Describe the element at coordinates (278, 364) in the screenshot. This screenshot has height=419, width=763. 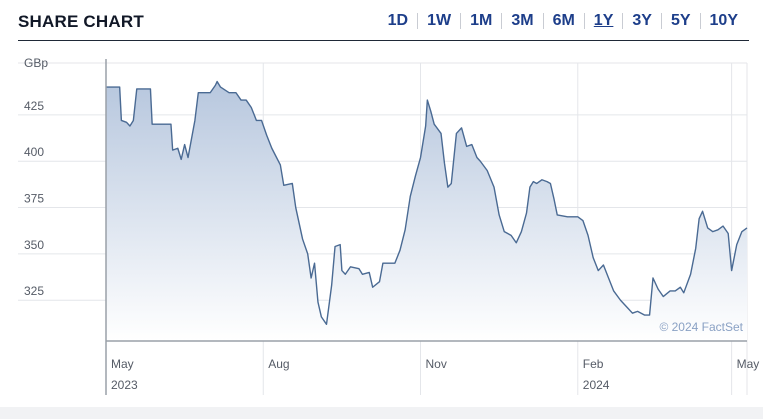
I see `x-tick-label: Aug` at that location.